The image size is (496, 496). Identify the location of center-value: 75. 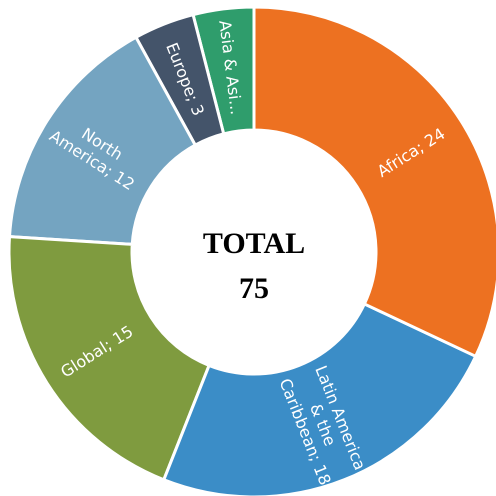
(254, 288).